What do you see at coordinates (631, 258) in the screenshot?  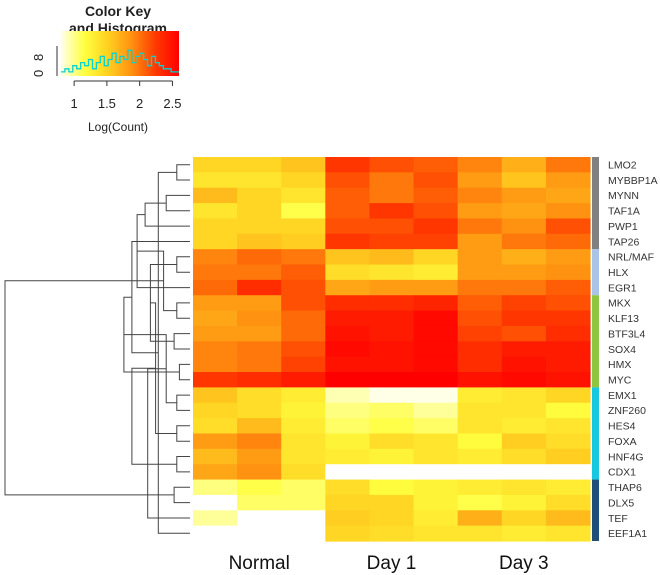 I see `row-label: NRL/MAF` at bounding box center [631, 258].